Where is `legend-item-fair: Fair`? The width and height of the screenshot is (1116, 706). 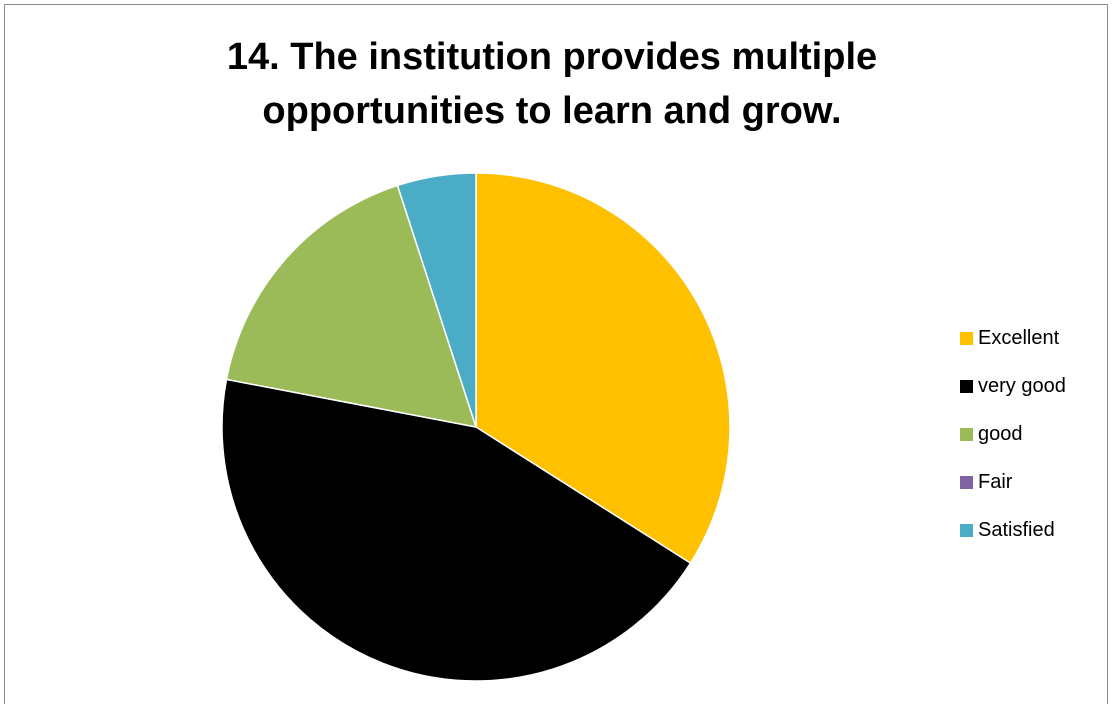 legend-item-fair: Fair is located at coordinates (1013, 482).